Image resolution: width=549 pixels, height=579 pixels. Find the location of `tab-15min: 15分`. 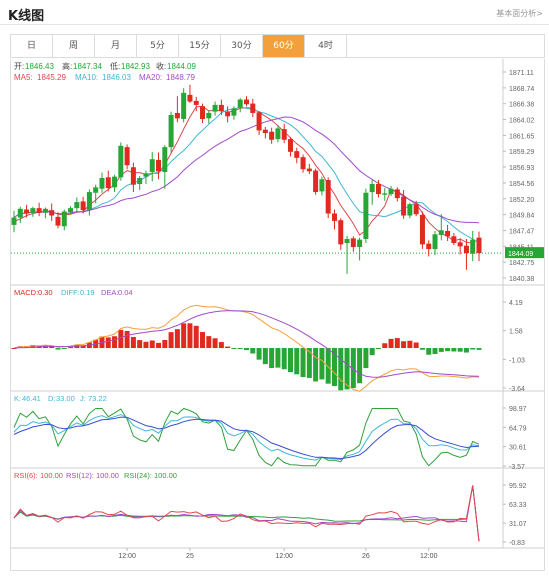

tab-15min: 15分 is located at coordinates (200, 46).